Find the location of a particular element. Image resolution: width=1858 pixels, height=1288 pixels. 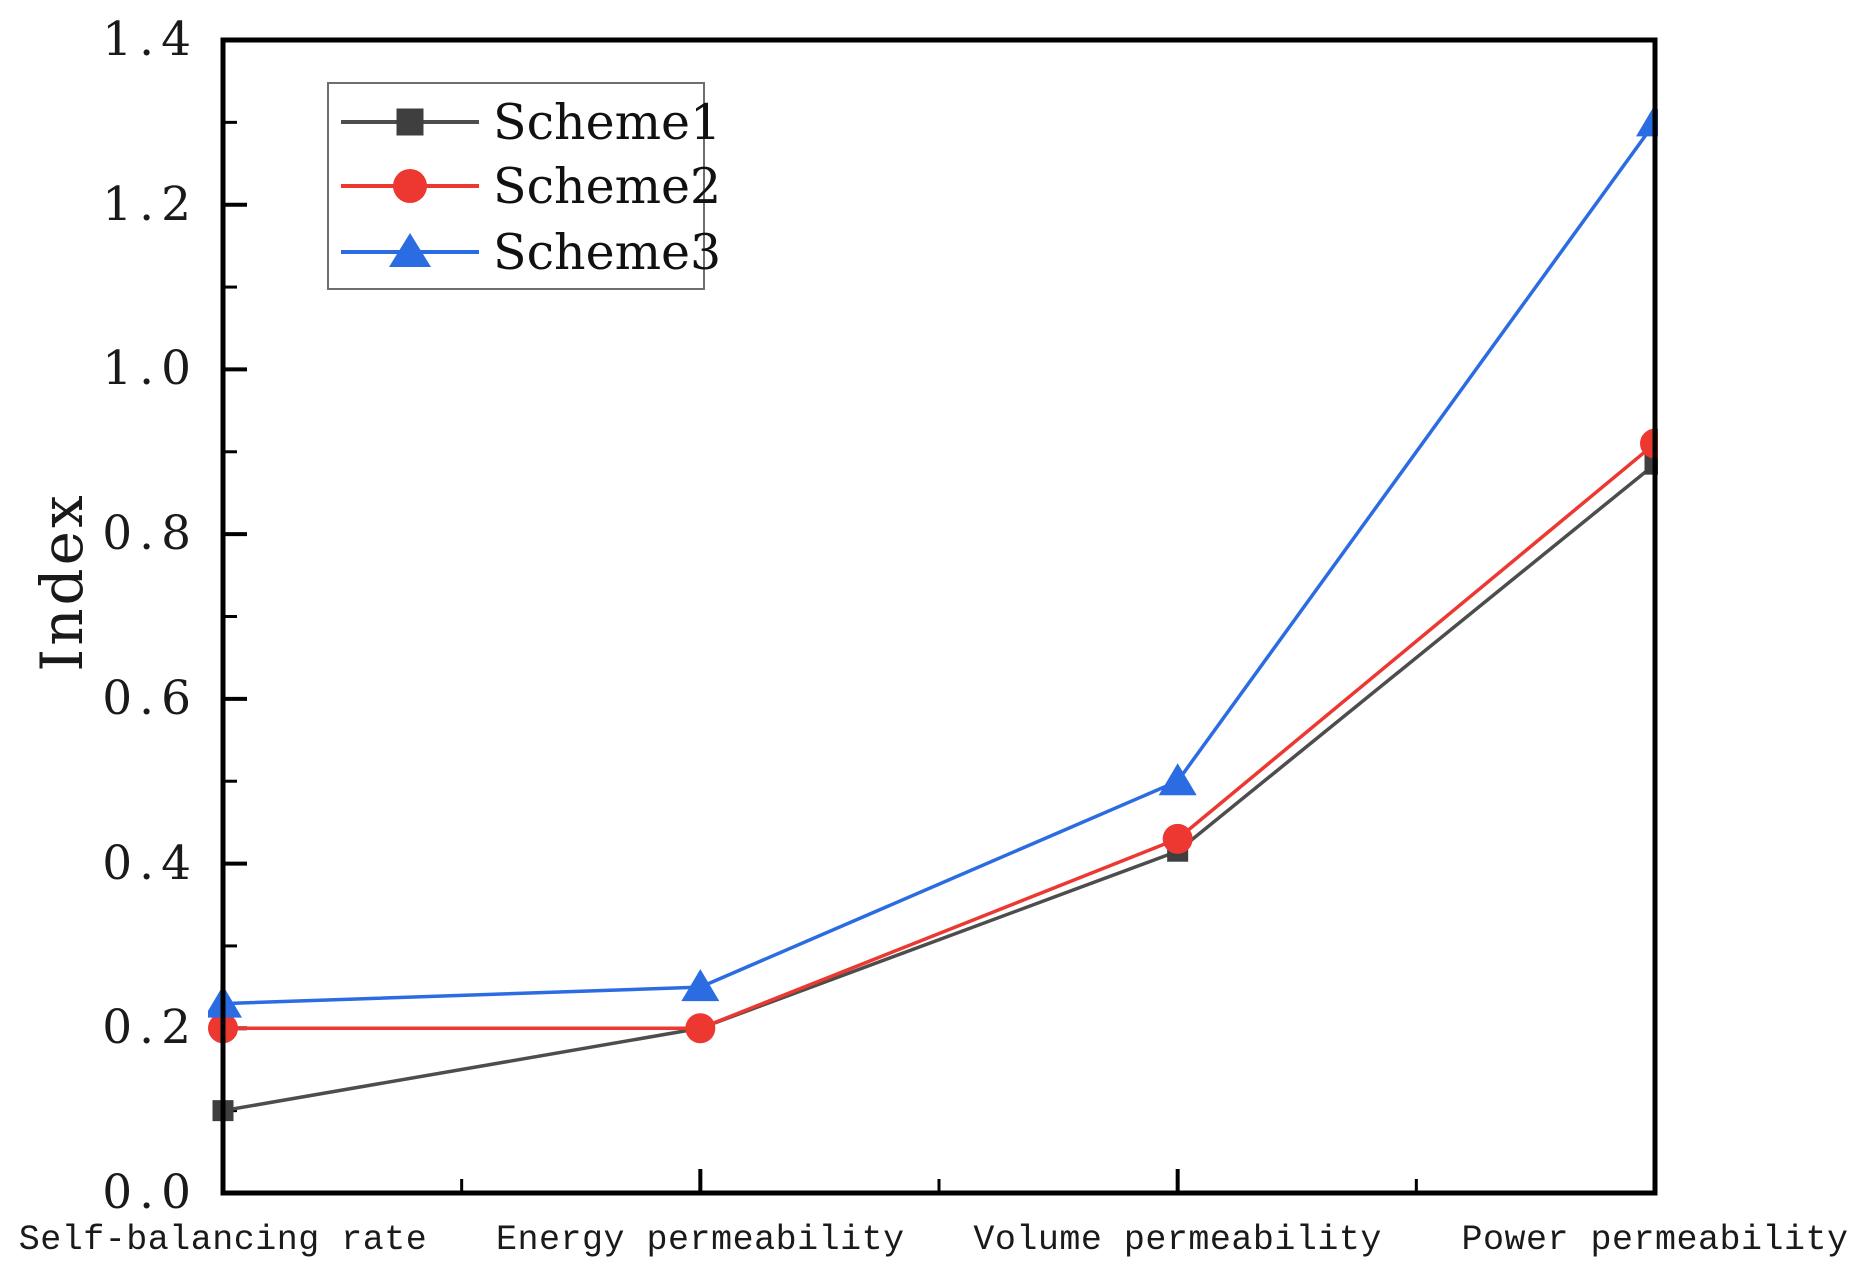

y-tick-label: 1.0 is located at coordinates (150, 369).